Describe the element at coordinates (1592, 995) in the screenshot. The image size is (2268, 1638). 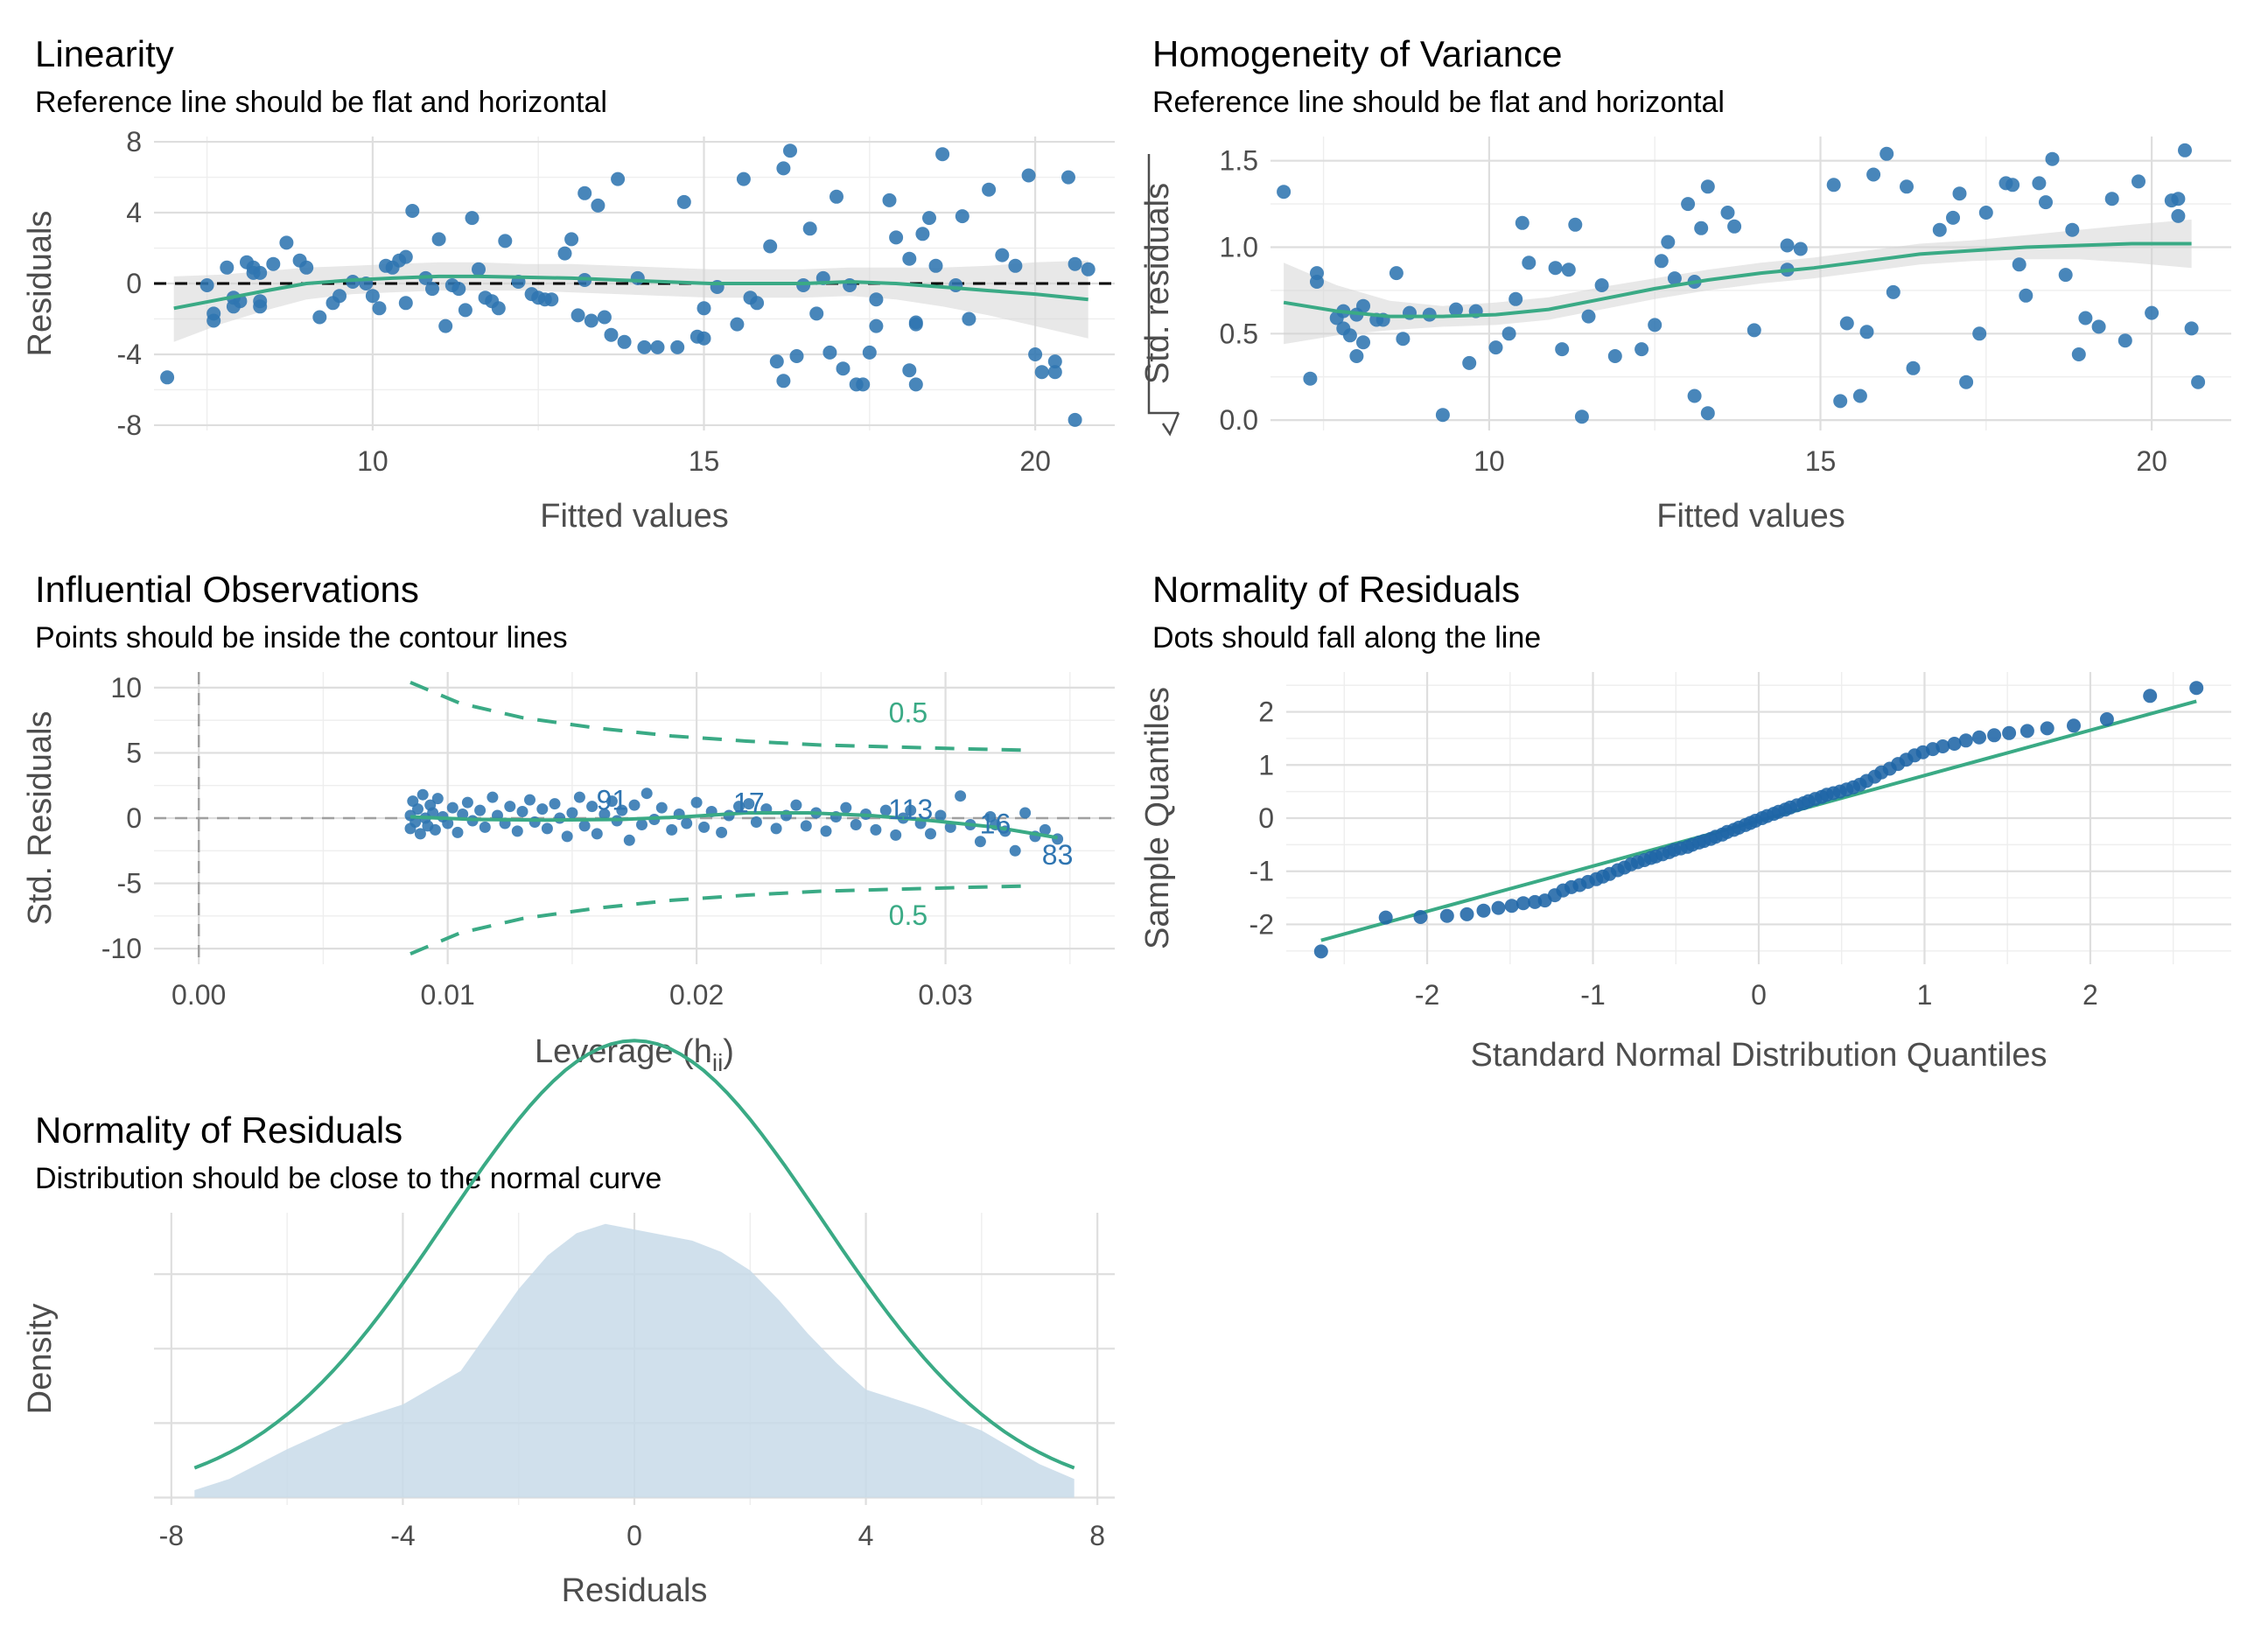
I see `x-tick-label: -1` at that location.